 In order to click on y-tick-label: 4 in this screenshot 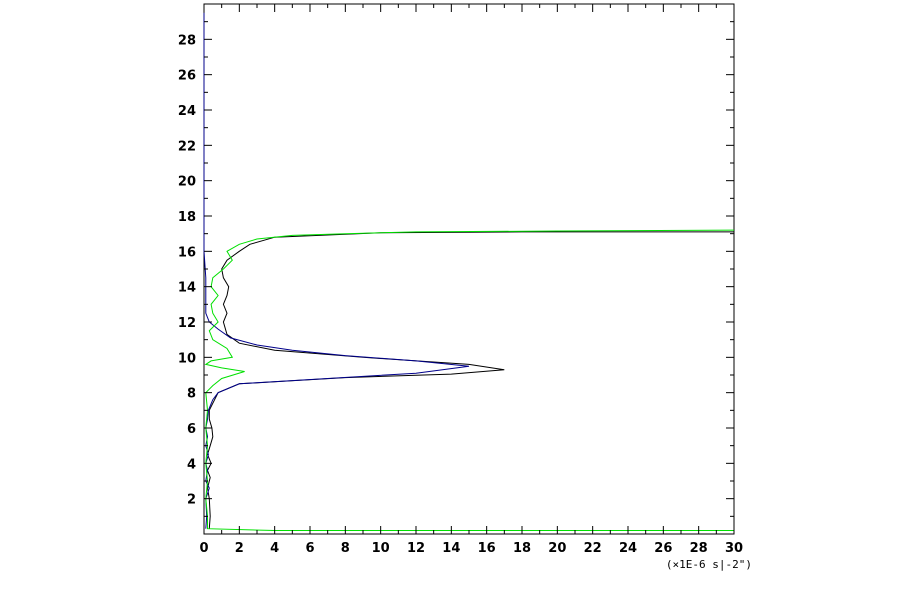, I will do `click(191, 464)`.